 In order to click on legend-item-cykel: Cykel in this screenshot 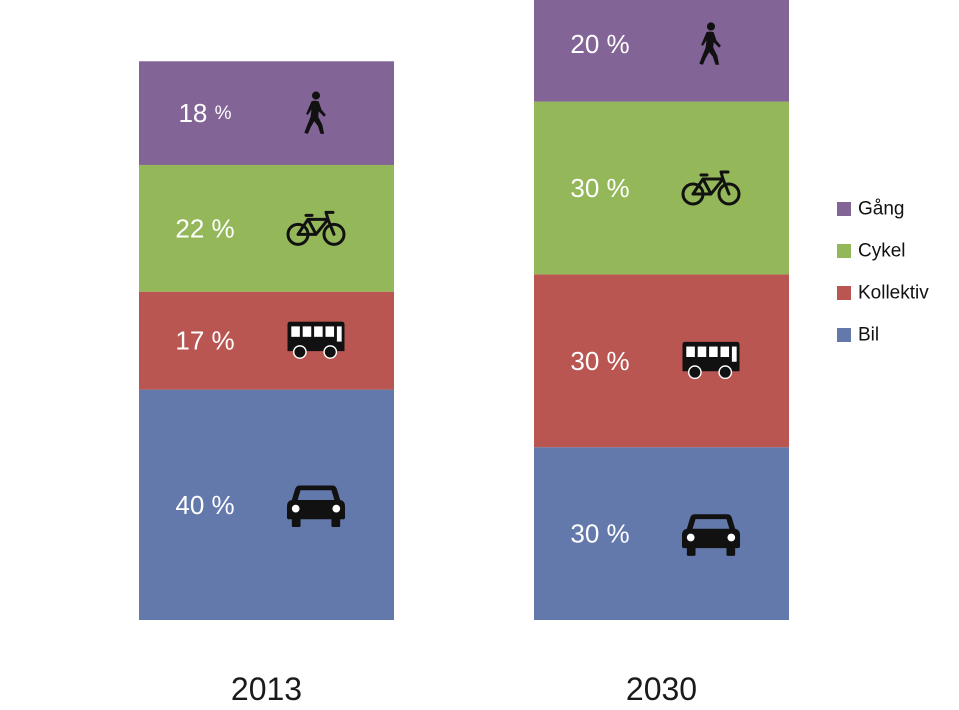, I will do `click(871, 251)`.